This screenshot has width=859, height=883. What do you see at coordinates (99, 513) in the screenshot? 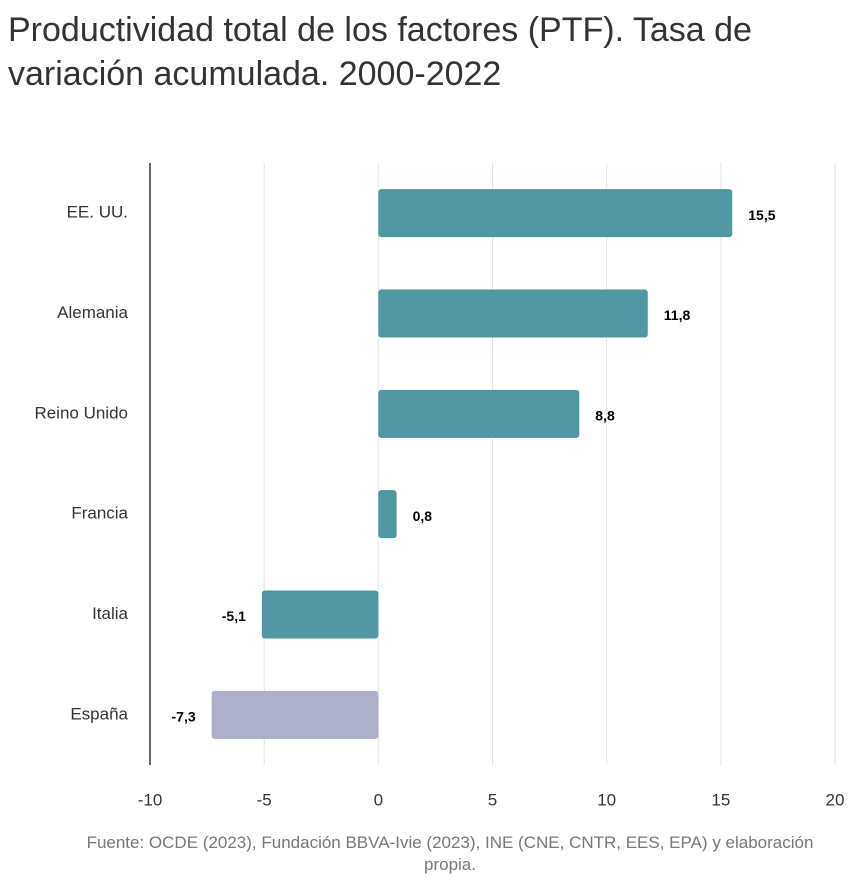
I see `y-tick-label: Francia` at bounding box center [99, 513].